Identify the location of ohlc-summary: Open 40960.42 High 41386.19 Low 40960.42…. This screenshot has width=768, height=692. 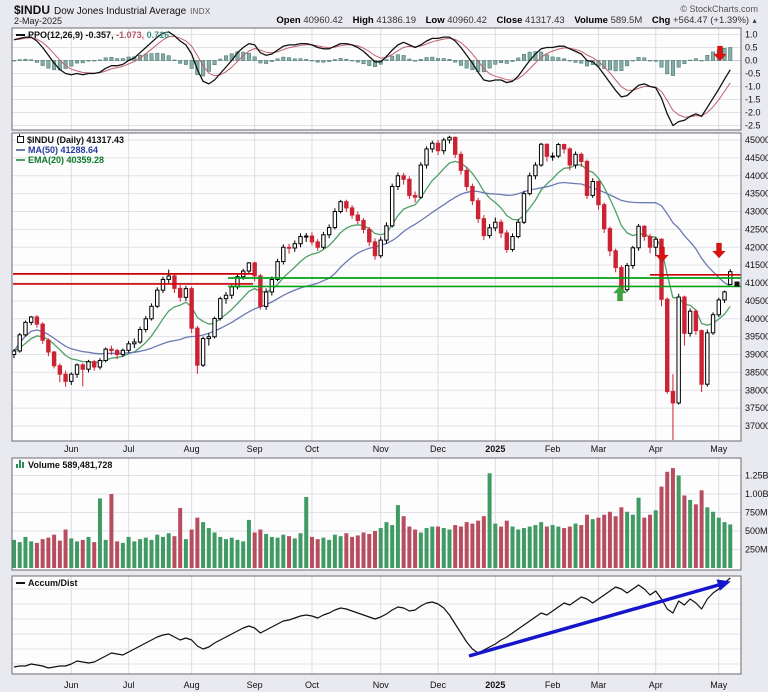
(513, 20).